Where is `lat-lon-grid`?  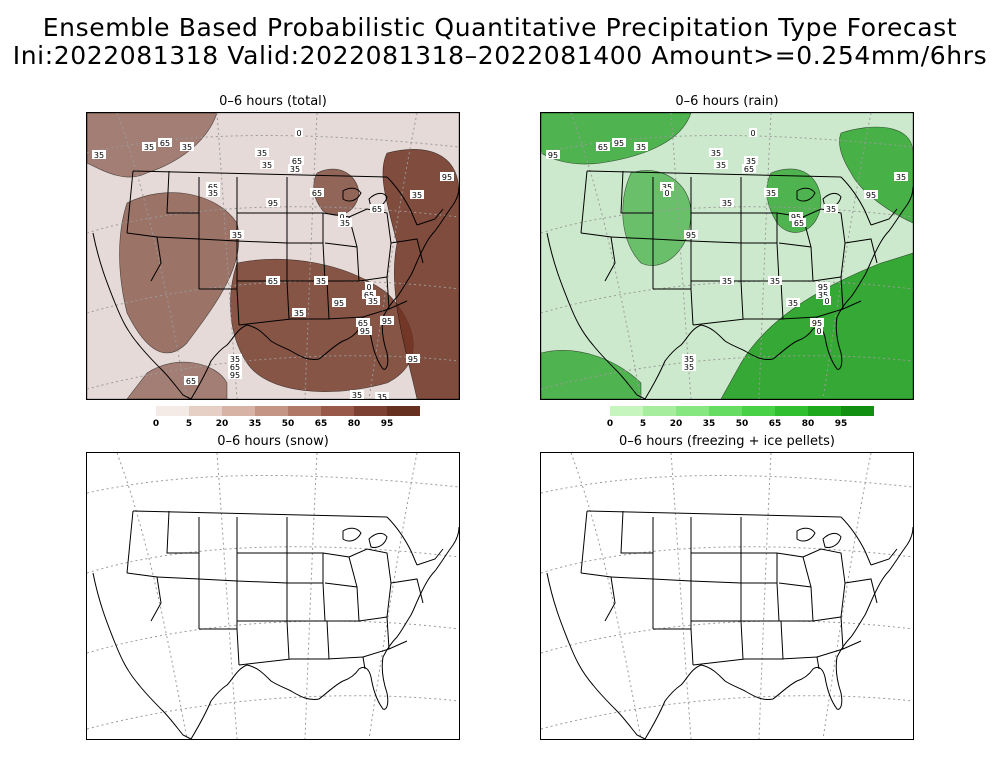 lat-lon-grid is located at coordinates (273, 256).